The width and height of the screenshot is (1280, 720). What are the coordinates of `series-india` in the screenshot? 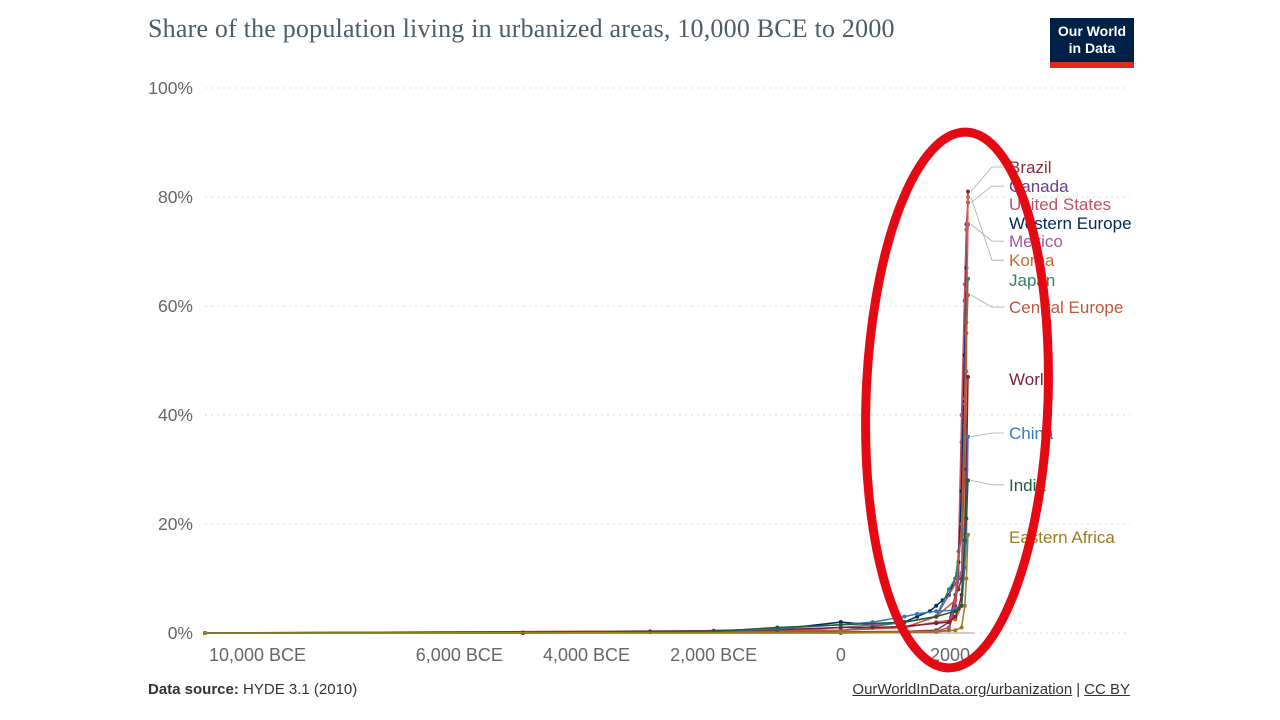 It's located at (586, 556).